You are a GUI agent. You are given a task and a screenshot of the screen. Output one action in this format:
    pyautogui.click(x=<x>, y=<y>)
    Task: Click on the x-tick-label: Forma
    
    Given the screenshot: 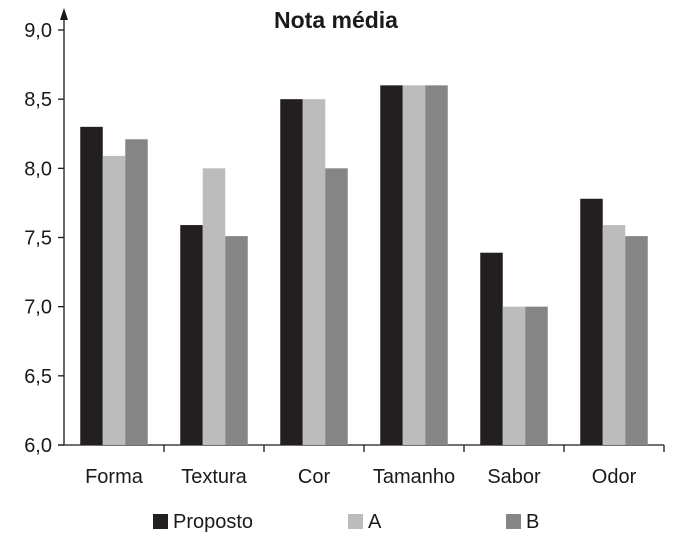 What is the action you would take?
    pyautogui.click(x=114, y=477)
    